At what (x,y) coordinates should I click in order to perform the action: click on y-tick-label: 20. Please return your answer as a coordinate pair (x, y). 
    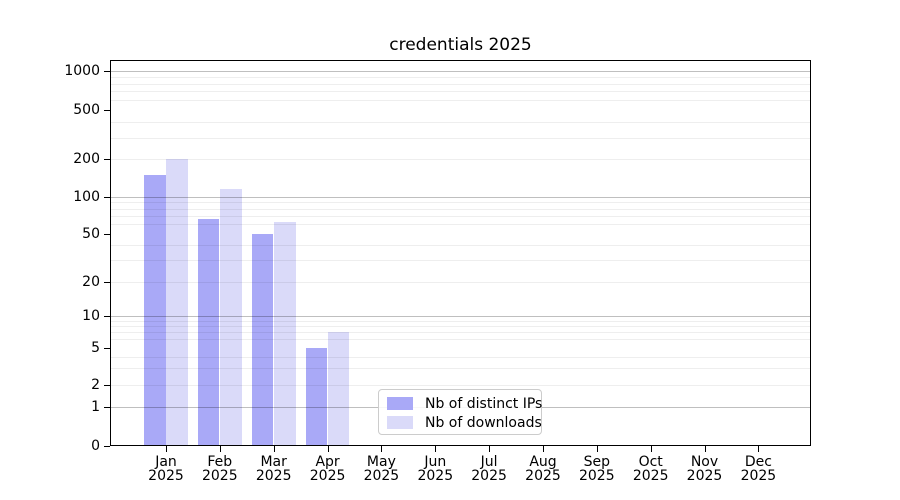
    Looking at the image, I should click on (91, 282).